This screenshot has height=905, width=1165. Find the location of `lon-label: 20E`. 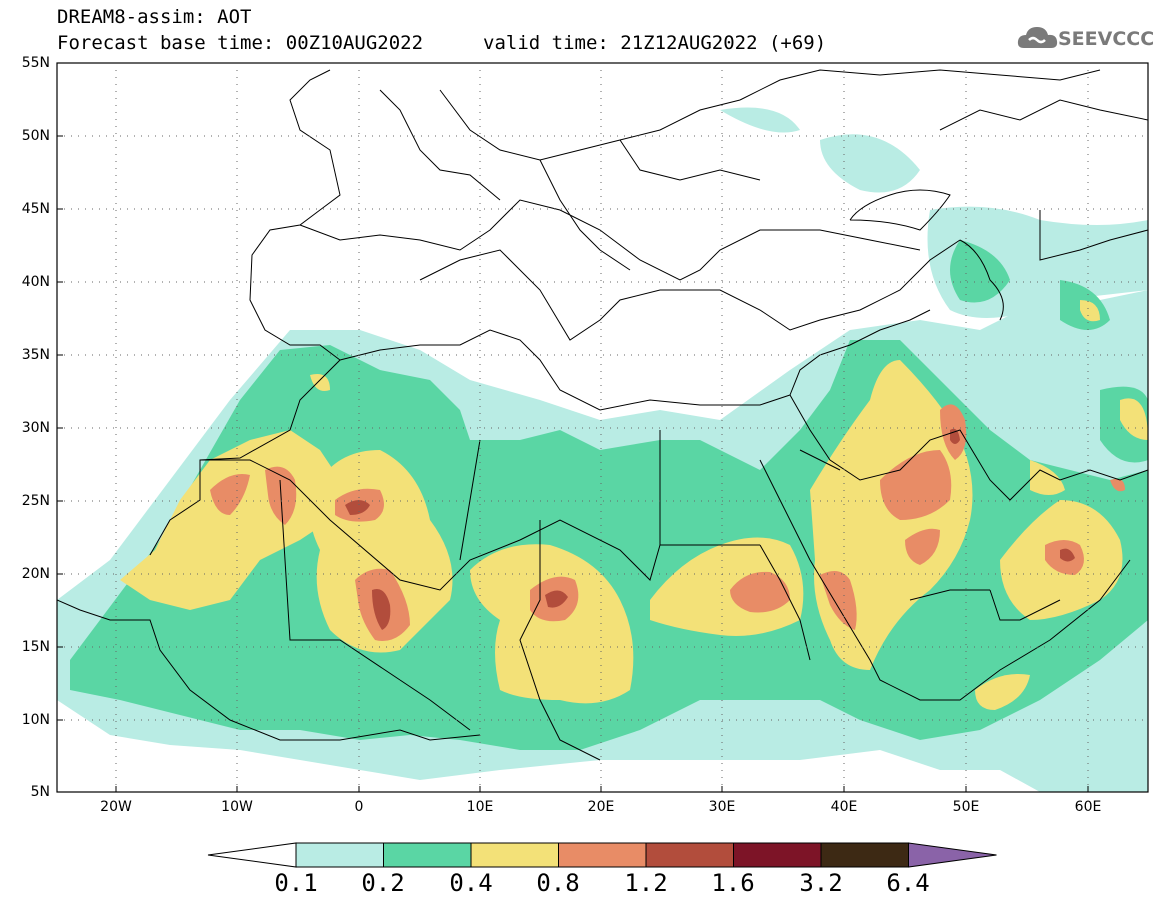

lon-label: 20E is located at coordinates (601, 807).